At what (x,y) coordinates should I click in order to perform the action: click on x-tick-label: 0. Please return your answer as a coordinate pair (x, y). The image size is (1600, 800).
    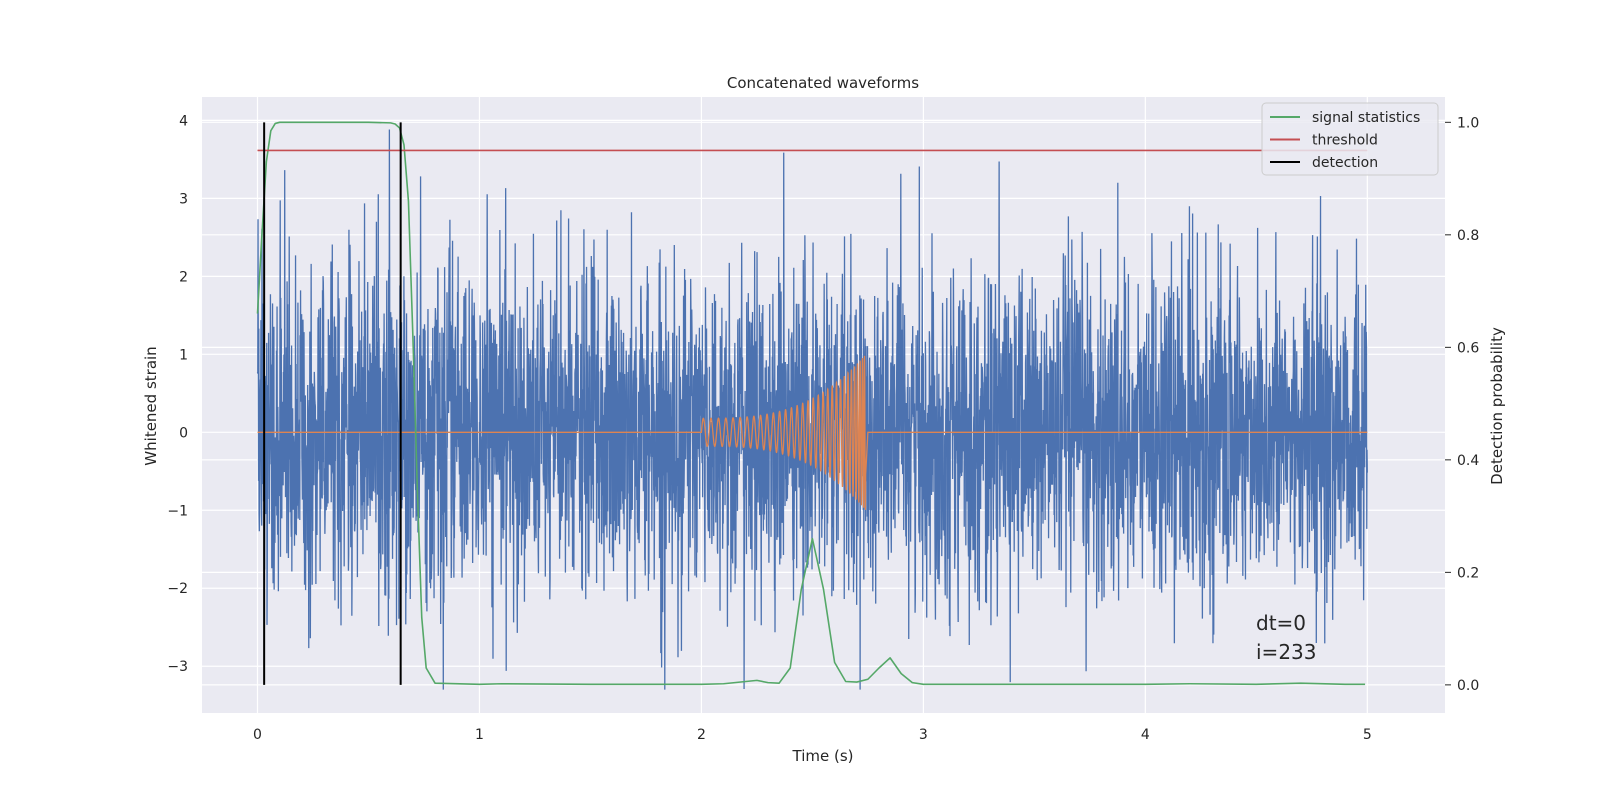
    Looking at the image, I should click on (257, 735).